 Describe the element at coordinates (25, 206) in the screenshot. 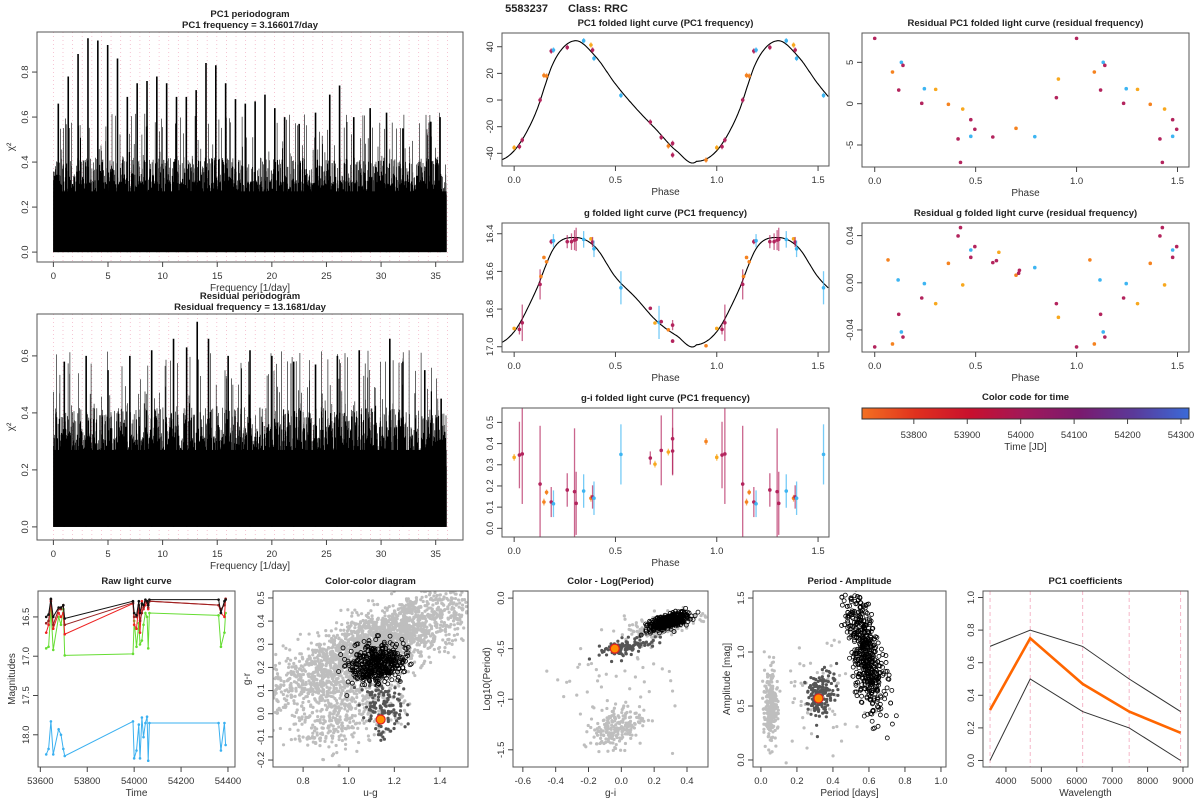

I see `y-tick-label: 0.2` at that location.